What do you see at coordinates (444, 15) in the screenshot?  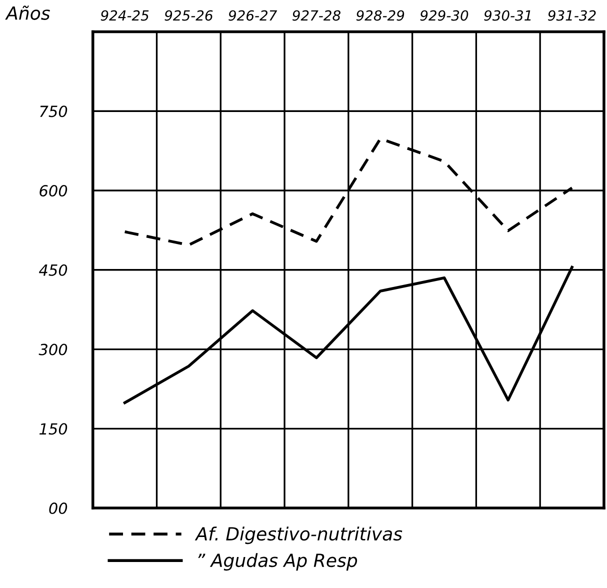 I see `x-tick-label: 929-30` at bounding box center [444, 15].